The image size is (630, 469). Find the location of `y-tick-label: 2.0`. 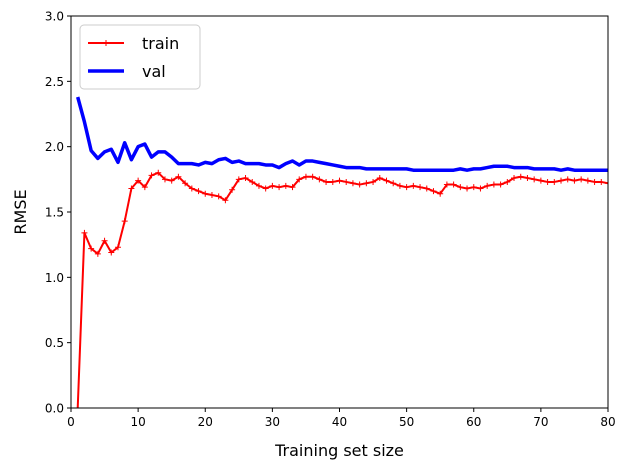

y-tick-label: 2.0 is located at coordinates (54, 147).